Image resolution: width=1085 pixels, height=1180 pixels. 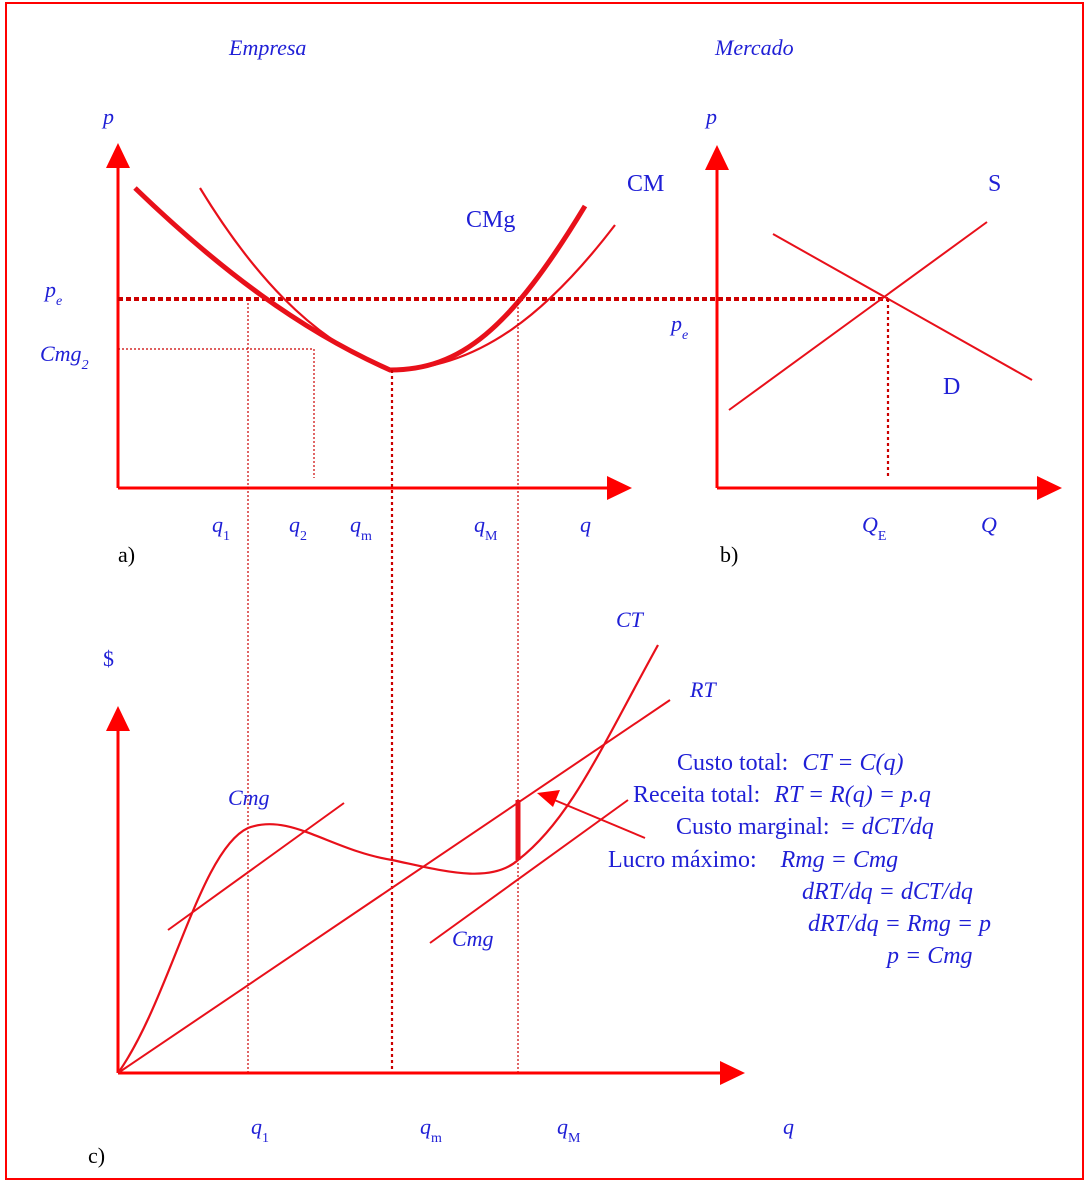 I want to click on panel-b-y-arrow, so click(x=717, y=157).